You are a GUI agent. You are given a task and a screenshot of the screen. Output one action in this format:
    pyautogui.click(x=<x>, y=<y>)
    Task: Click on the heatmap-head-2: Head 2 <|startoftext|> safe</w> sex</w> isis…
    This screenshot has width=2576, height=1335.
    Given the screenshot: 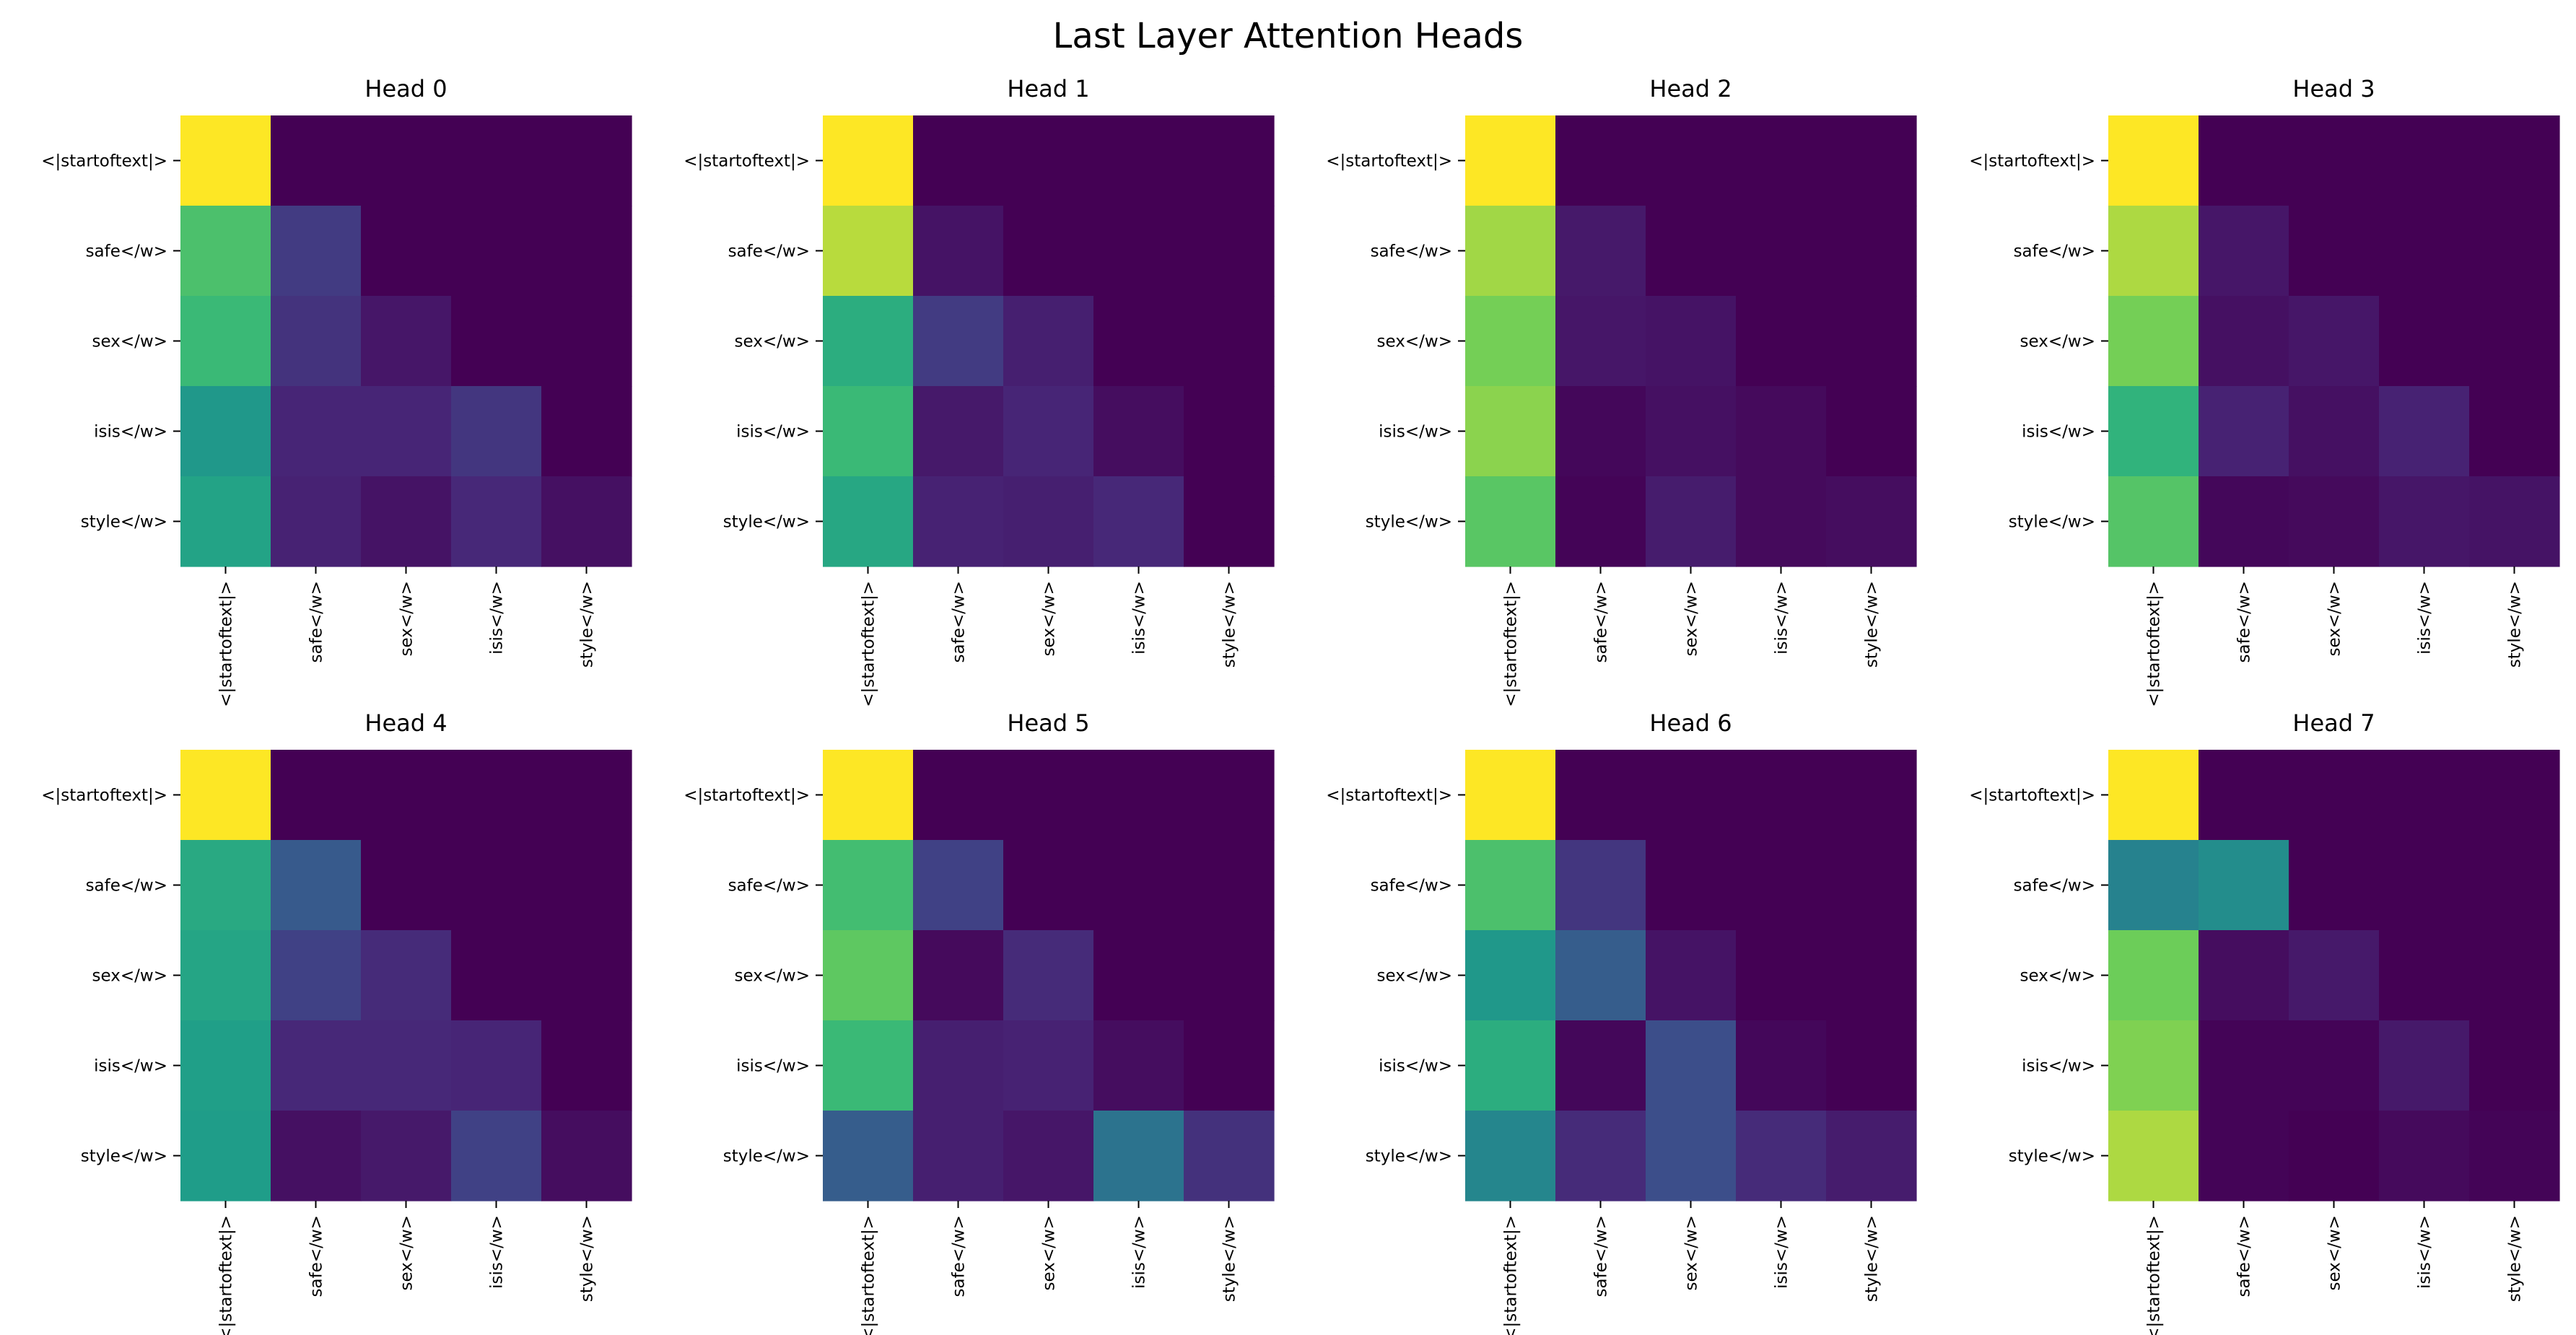 What is the action you would take?
    pyautogui.click(x=1621, y=391)
    